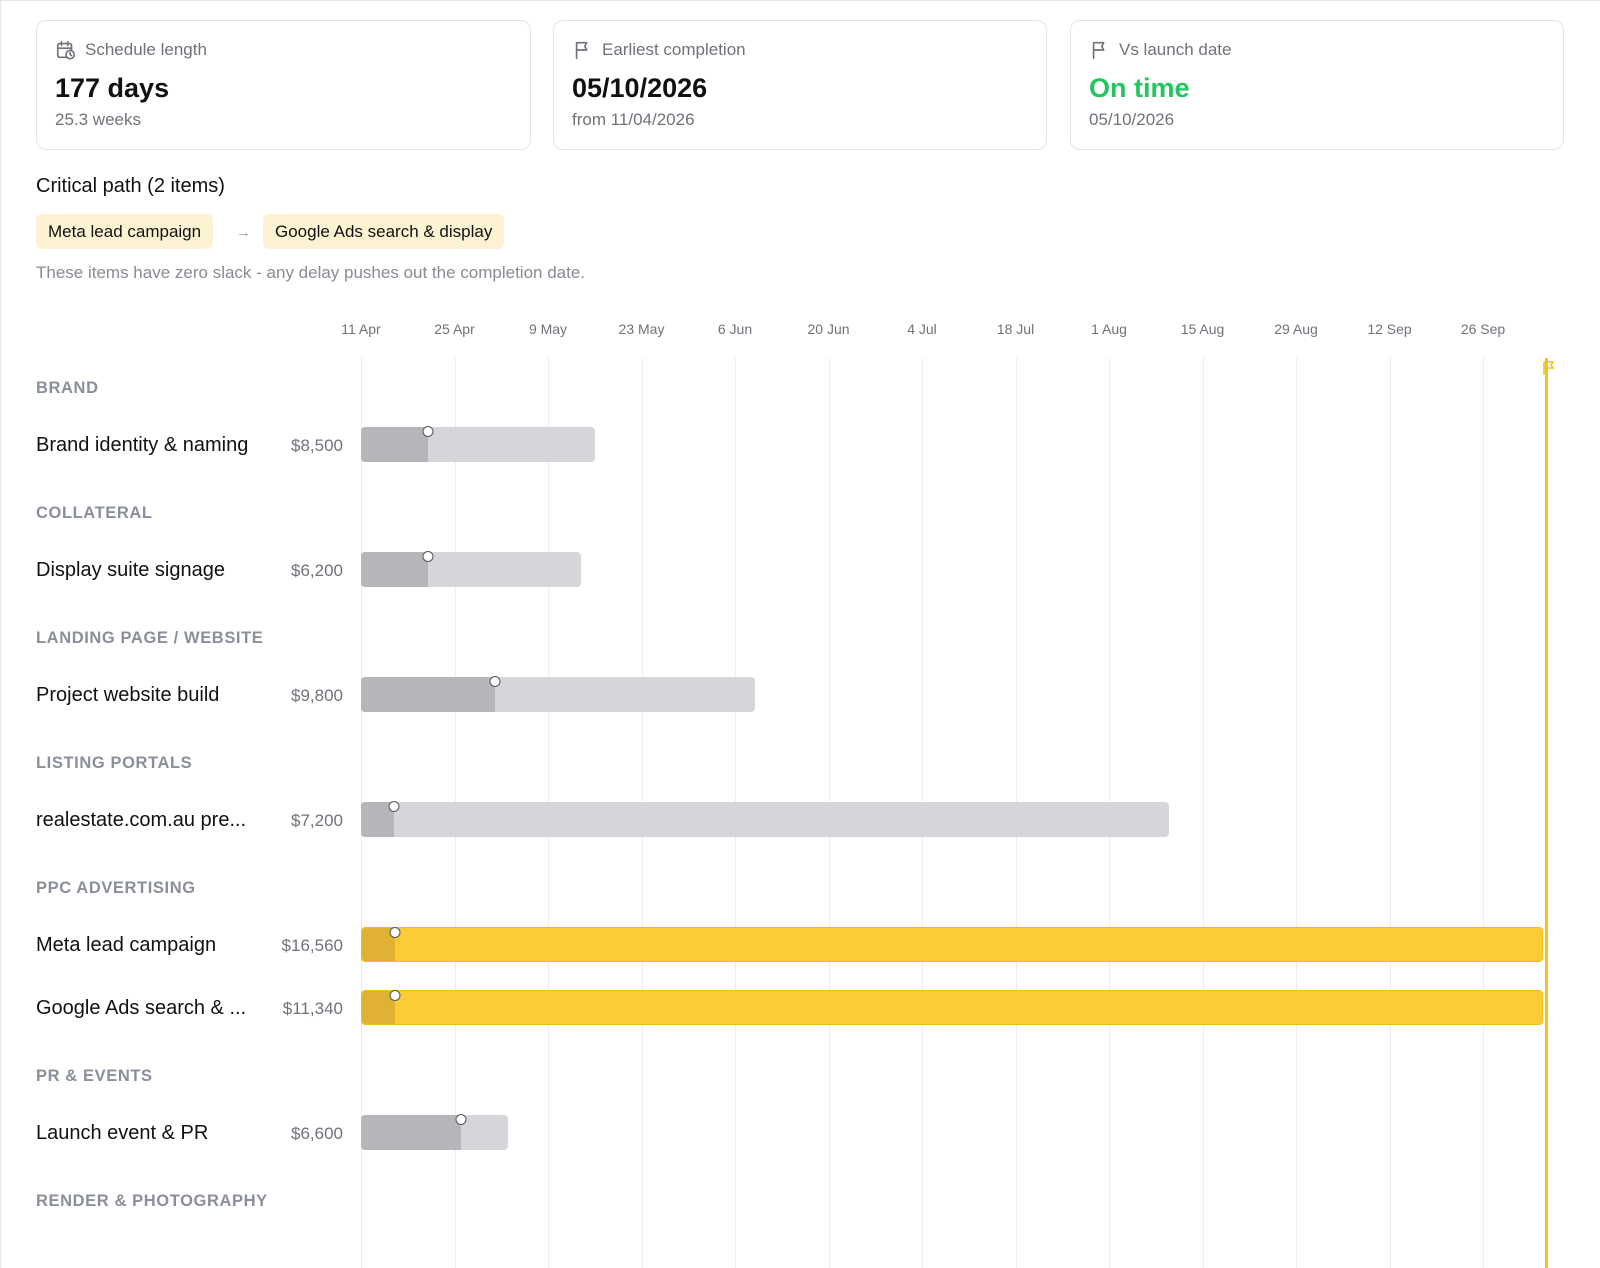 The width and height of the screenshot is (1600, 1268). What do you see at coordinates (1015, 329) in the screenshot?
I see `axis-tick-label: 18 Jul` at bounding box center [1015, 329].